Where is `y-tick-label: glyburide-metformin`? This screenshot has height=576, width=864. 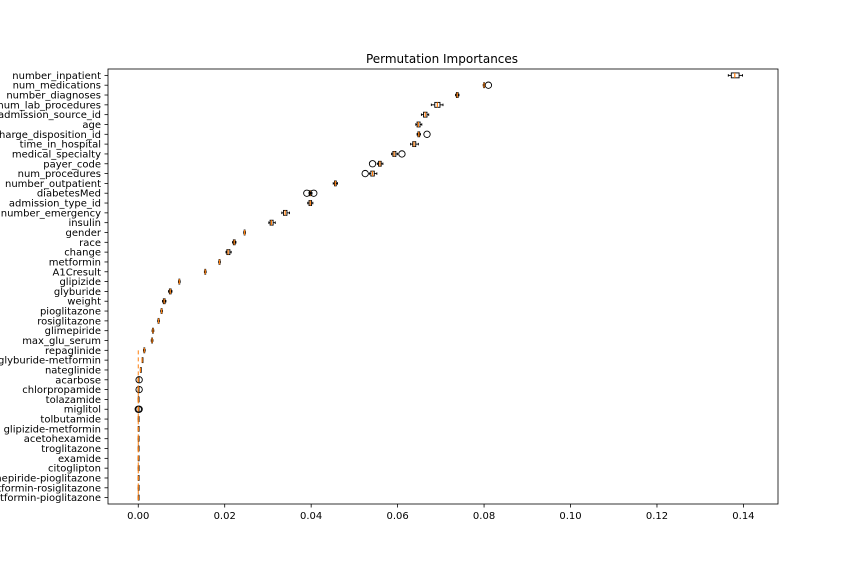 y-tick-label: glyburide-metformin is located at coordinates (50, 361).